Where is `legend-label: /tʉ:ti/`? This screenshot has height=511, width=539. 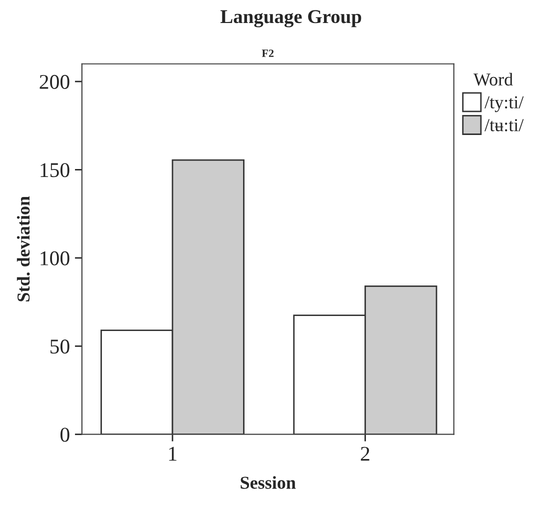
legend-label: /tʉ:ti/ is located at coordinates (504, 125).